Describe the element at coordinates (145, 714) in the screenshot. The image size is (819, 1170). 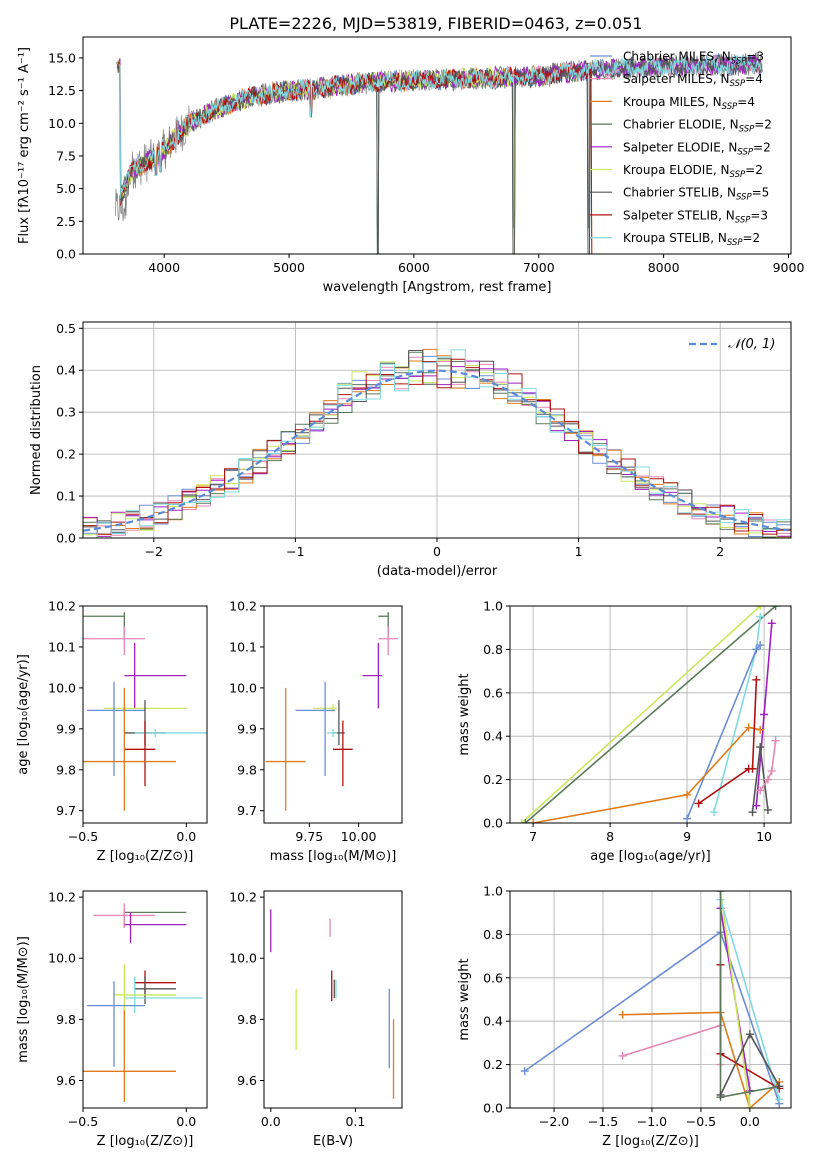
I see `age_vs_Z-frame` at that location.